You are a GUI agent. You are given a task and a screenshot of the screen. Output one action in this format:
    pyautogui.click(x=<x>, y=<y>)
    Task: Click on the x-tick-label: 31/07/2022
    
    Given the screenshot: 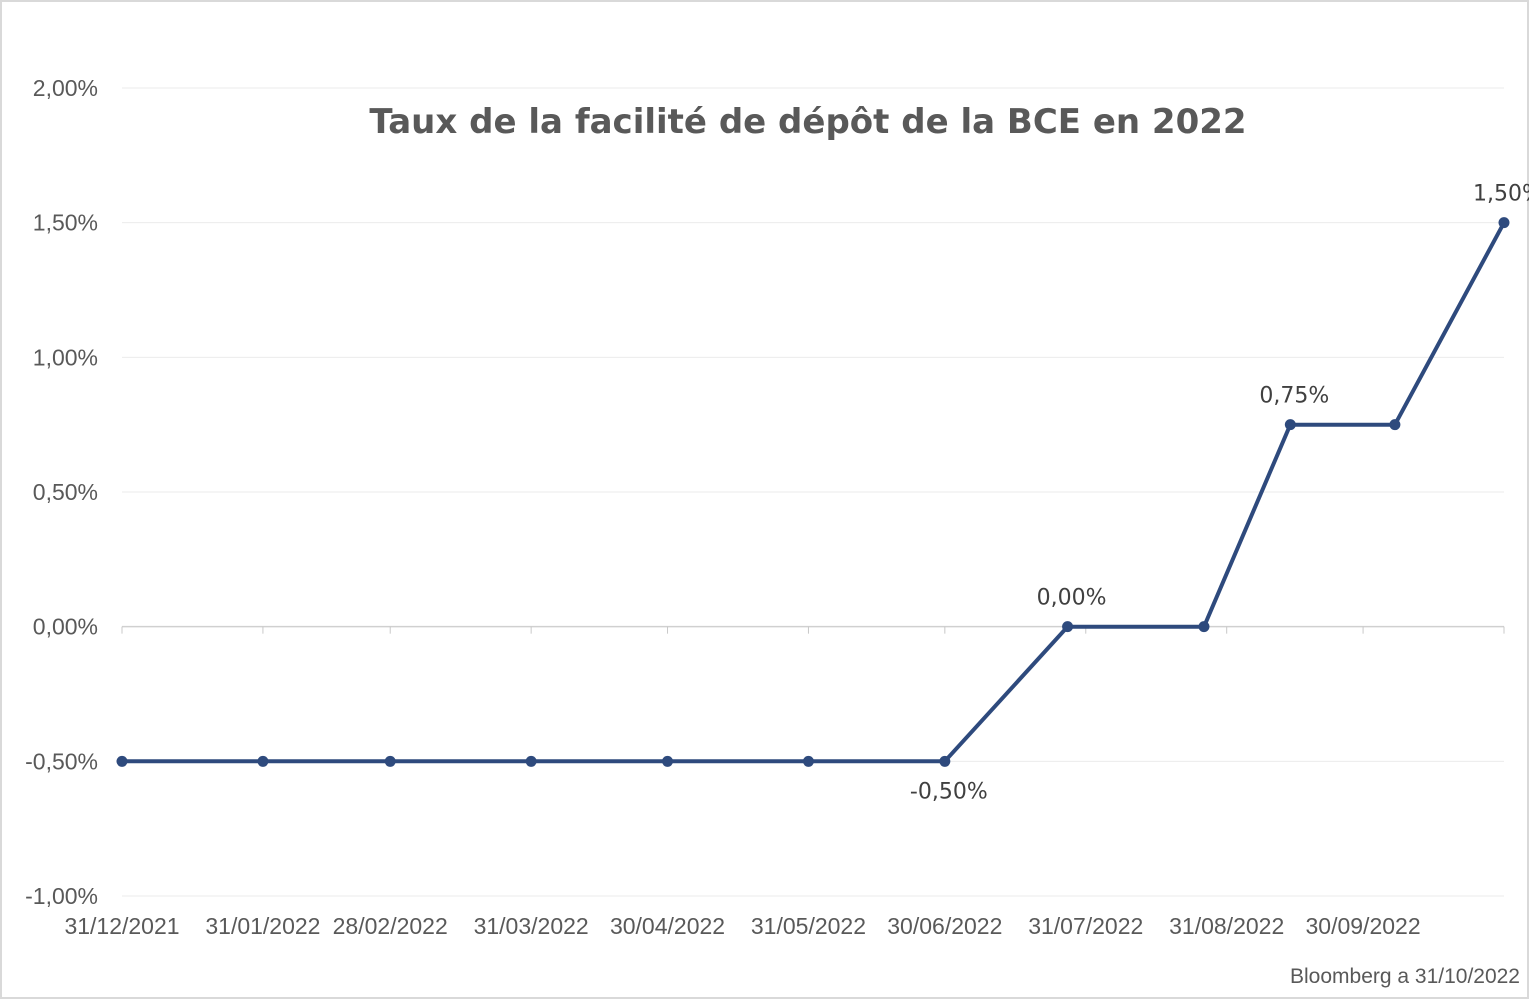 What is the action you would take?
    pyautogui.click(x=1085, y=926)
    